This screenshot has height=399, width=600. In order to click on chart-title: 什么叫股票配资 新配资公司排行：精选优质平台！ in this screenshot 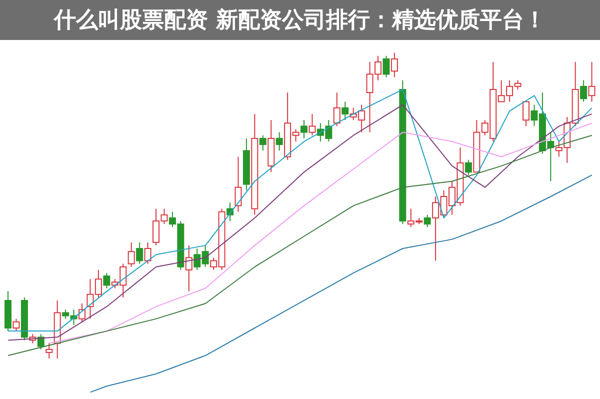, I will do `click(300, 20)`.